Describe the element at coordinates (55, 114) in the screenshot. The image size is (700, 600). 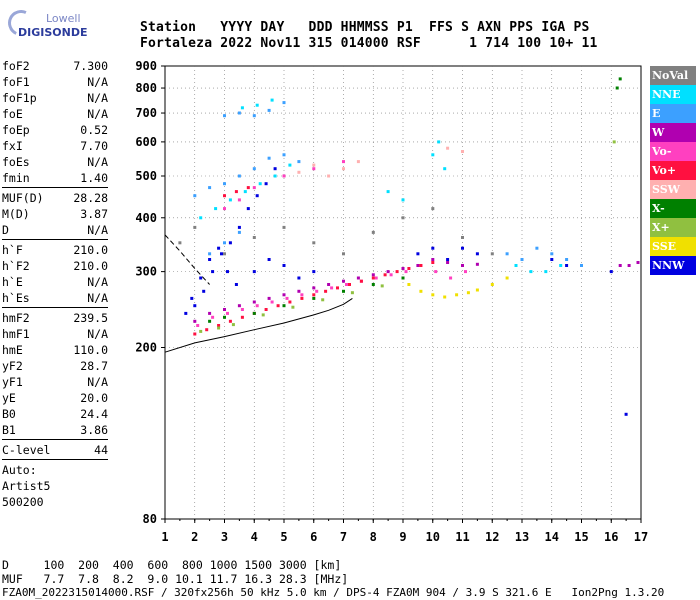
I see `param-row: foE N/A` at that location.